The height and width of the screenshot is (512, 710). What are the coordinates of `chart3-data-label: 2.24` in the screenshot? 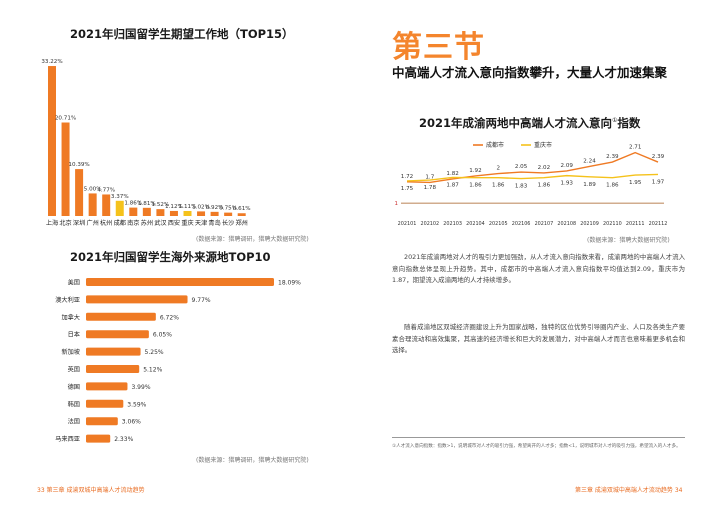 It's located at (589, 161).